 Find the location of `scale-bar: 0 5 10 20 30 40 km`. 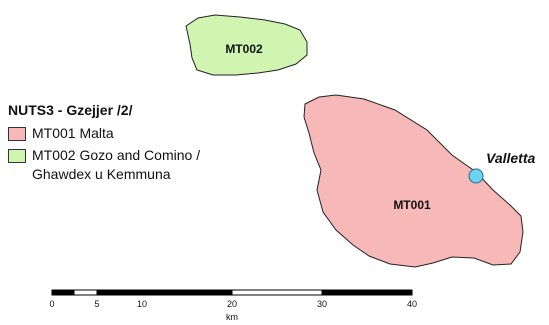

scale-bar: 0 5 10 20 30 40 km is located at coordinates (233, 305).